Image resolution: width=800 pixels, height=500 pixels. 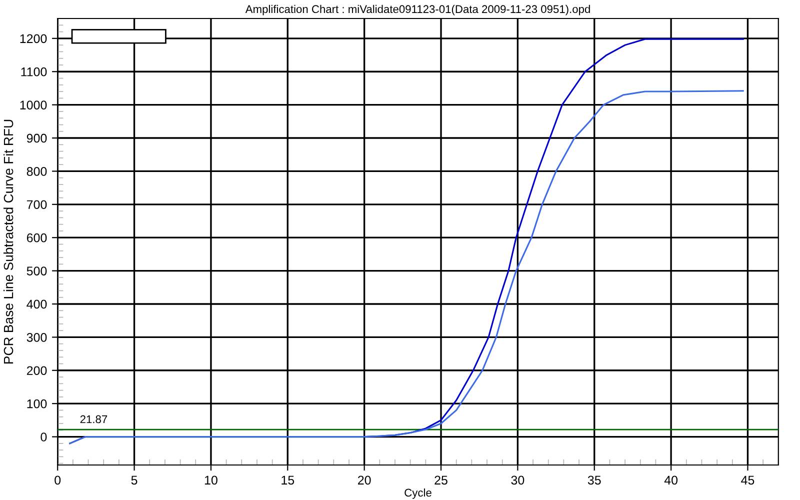 What do you see at coordinates (594, 480) in the screenshot?
I see `x-tick-label: 35` at bounding box center [594, 480].